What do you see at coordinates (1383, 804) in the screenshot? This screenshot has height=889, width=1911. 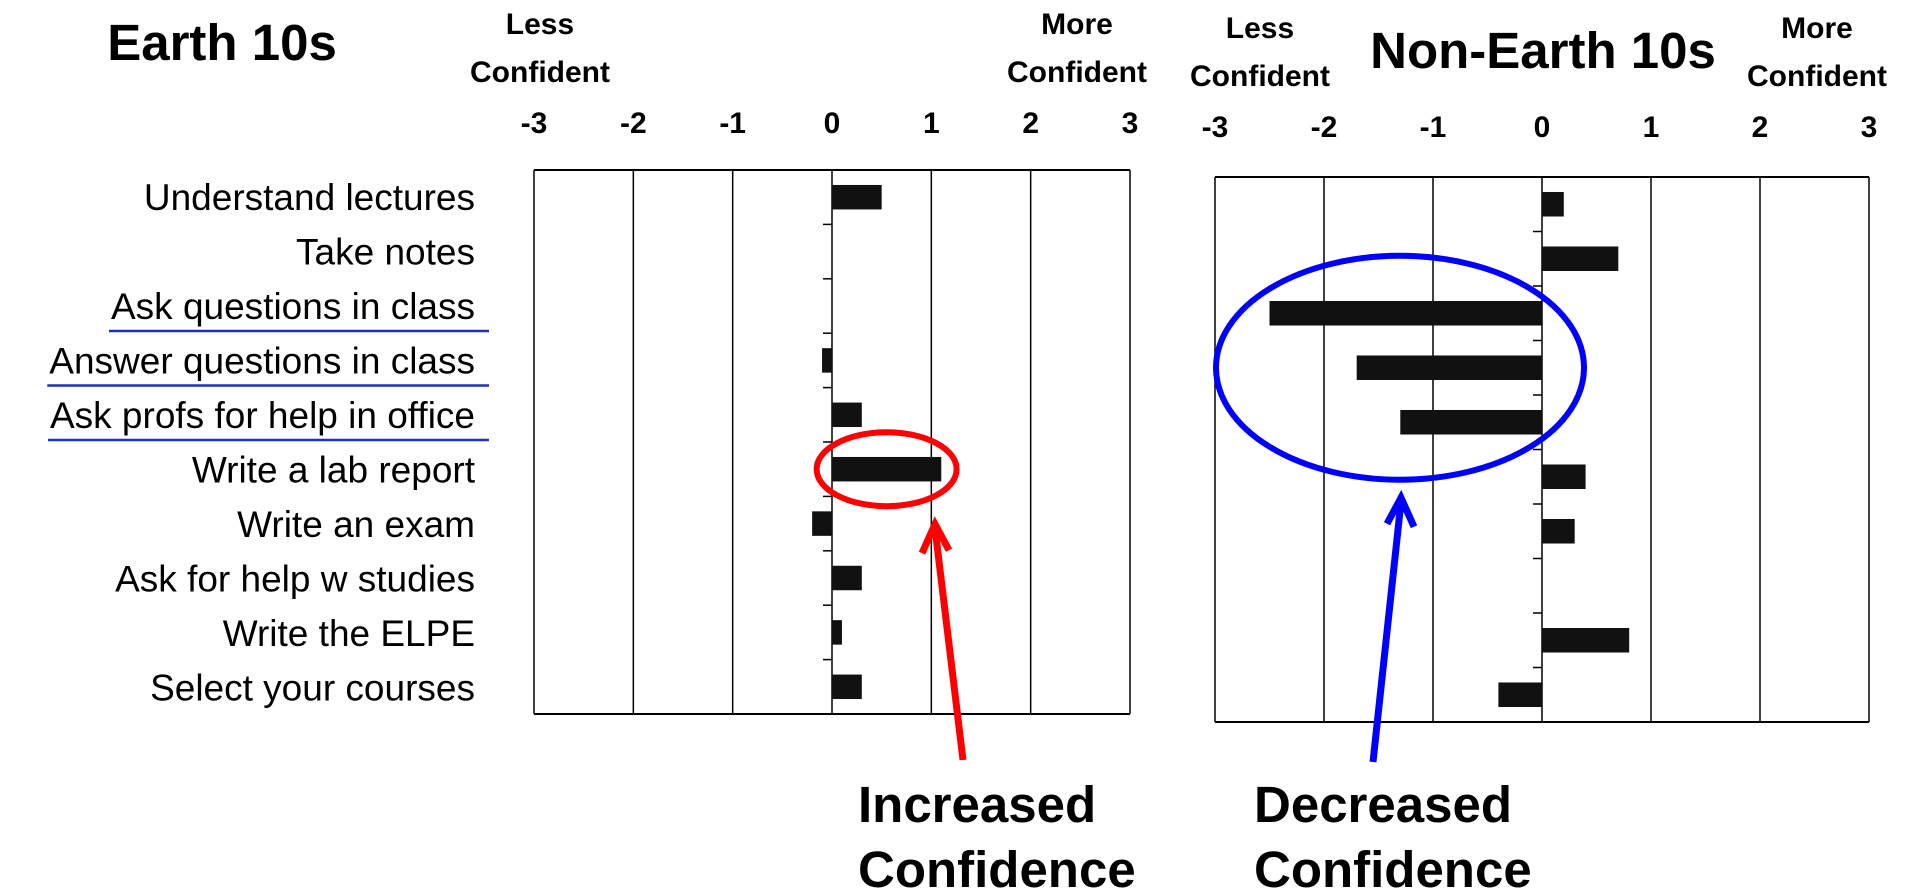 I see `annotation-line1-non-earth: Decreased` at bounding box center [1383, 804].